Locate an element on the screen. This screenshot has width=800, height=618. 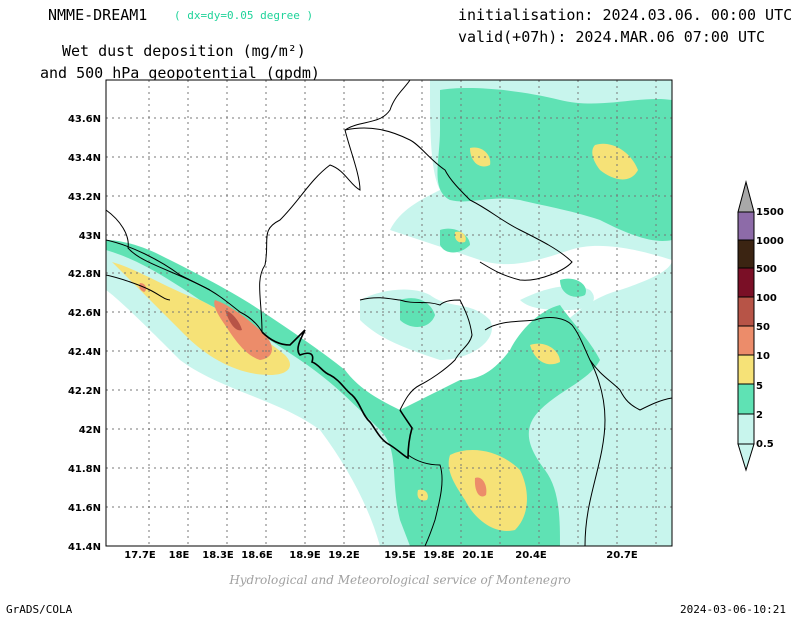
lat-tick-label: 41.8N is located at coordinates (84, 469).